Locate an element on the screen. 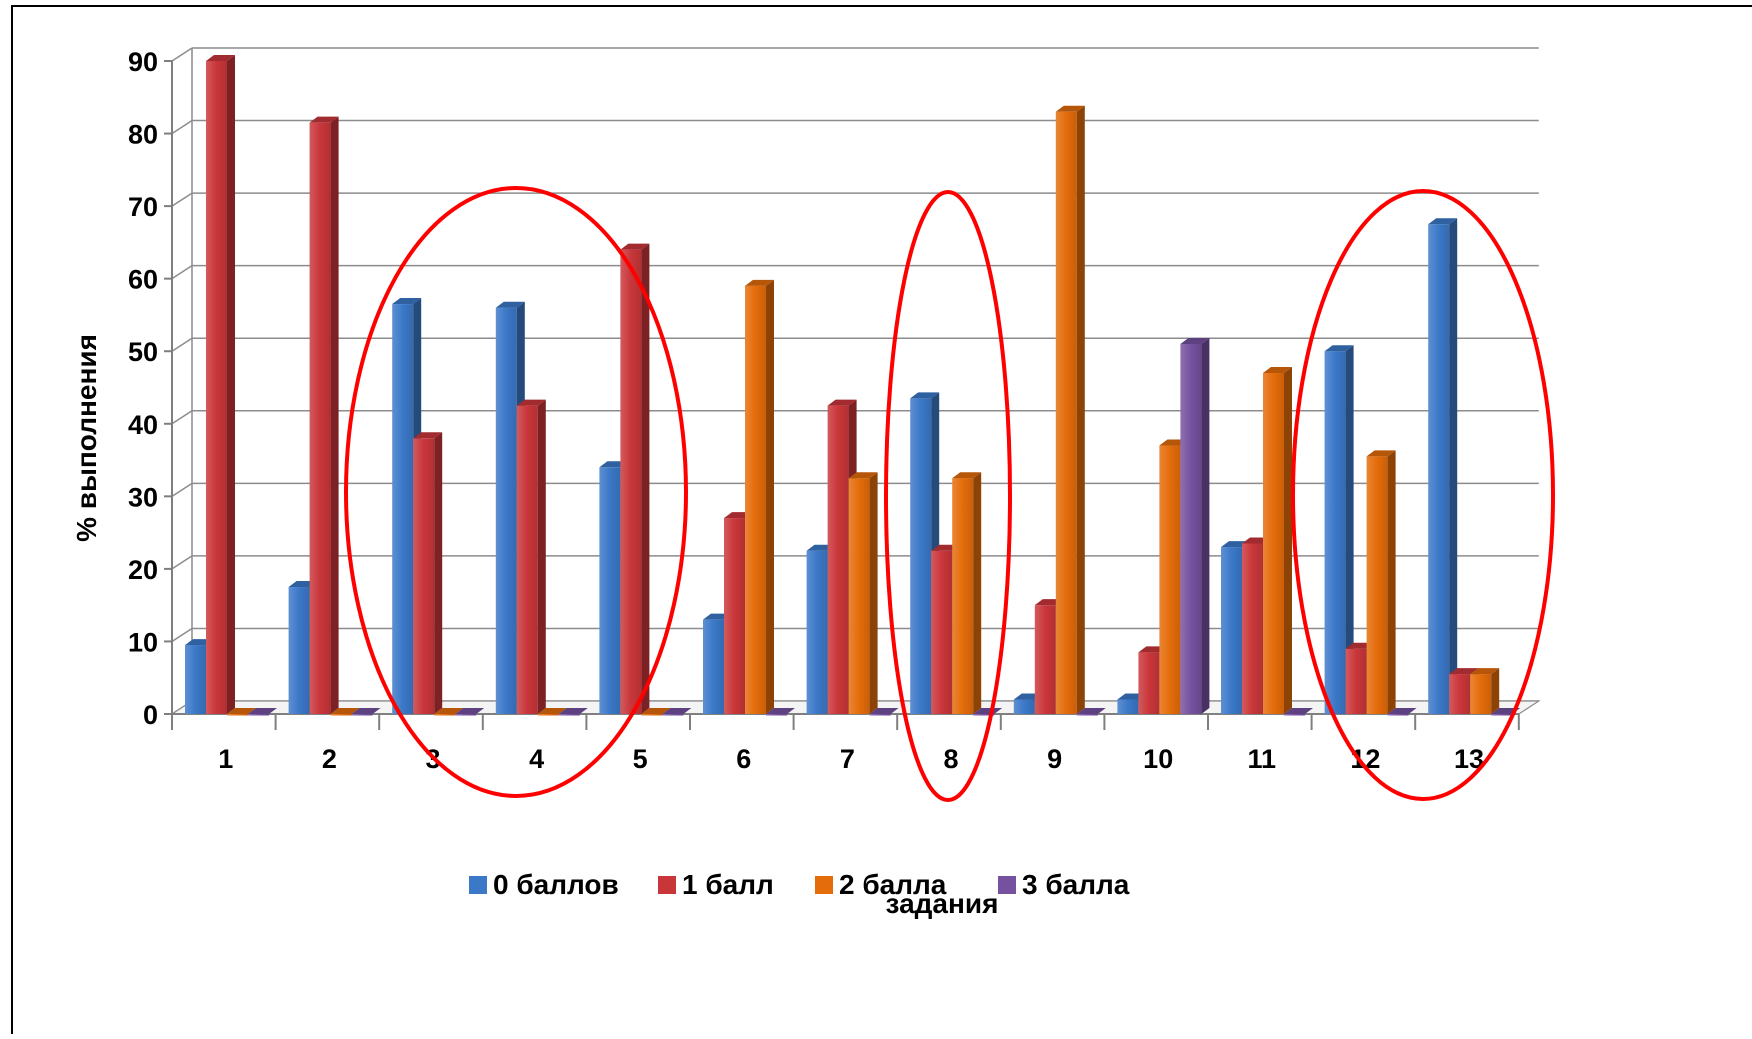 Image resolution: width=1752 pixels, height=1039 pixels. legend-item: 0 баллов is located at coordinates (544, 884).